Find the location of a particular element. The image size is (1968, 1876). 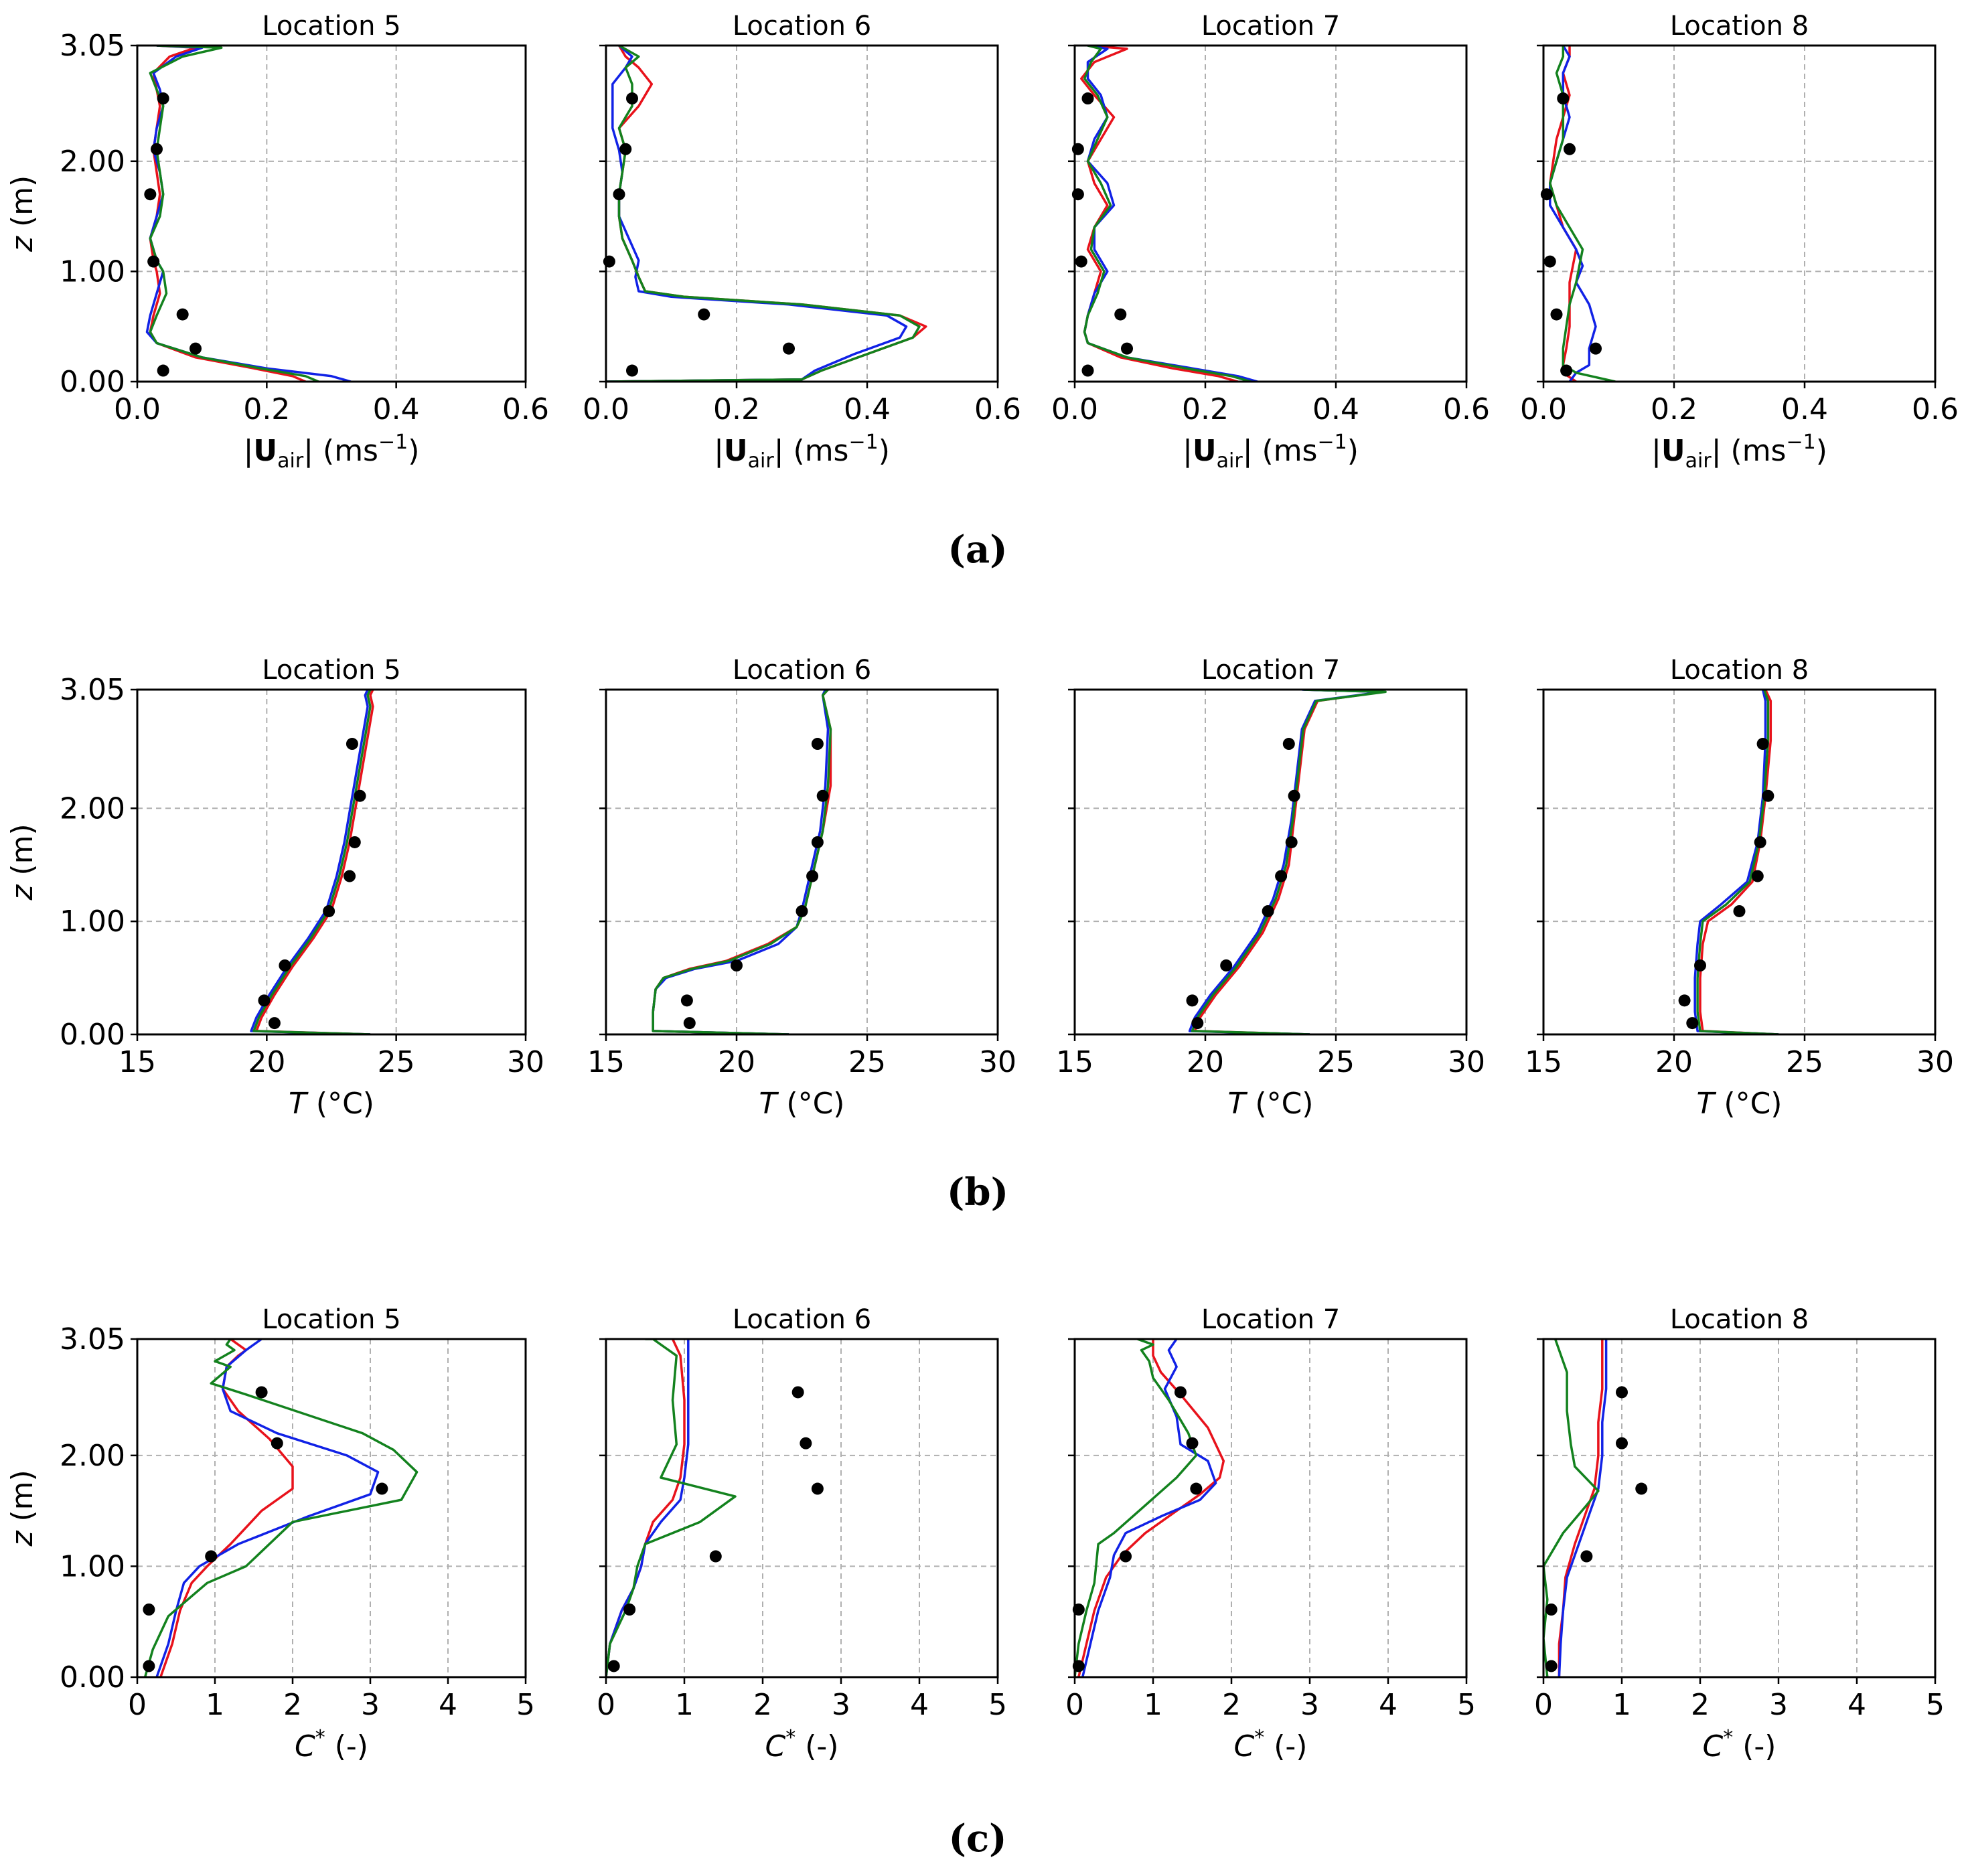

panel-a-location-7: 0.0 0.2 0.4 0.6 Location 7 |Uair| (ms−1) is located at coordinates (1270, 242).